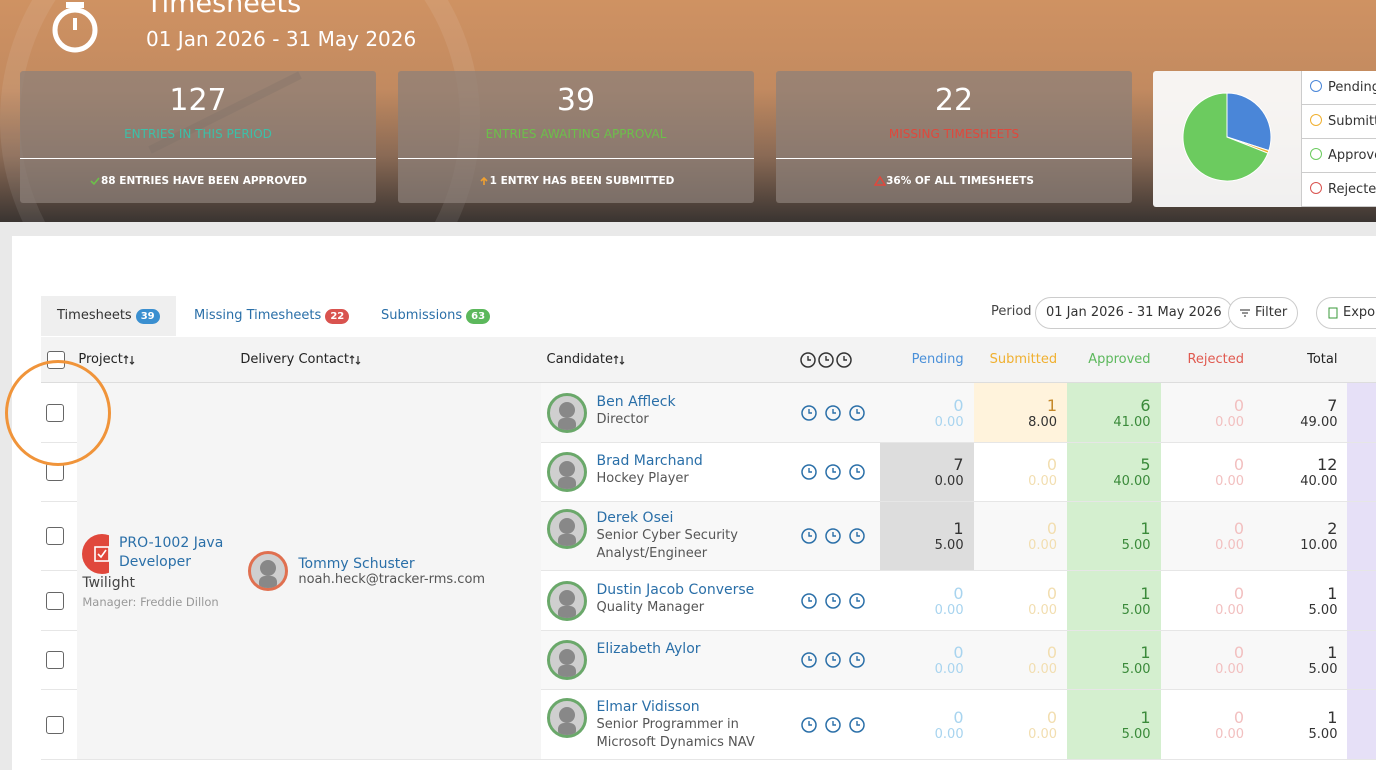 The width and height of the screenshot is (1376, 770). What do you see at coordinates (356, 563) in the screenshot?
I see `contact-name: Tommy Schuster` at bounding box center [356, 563].